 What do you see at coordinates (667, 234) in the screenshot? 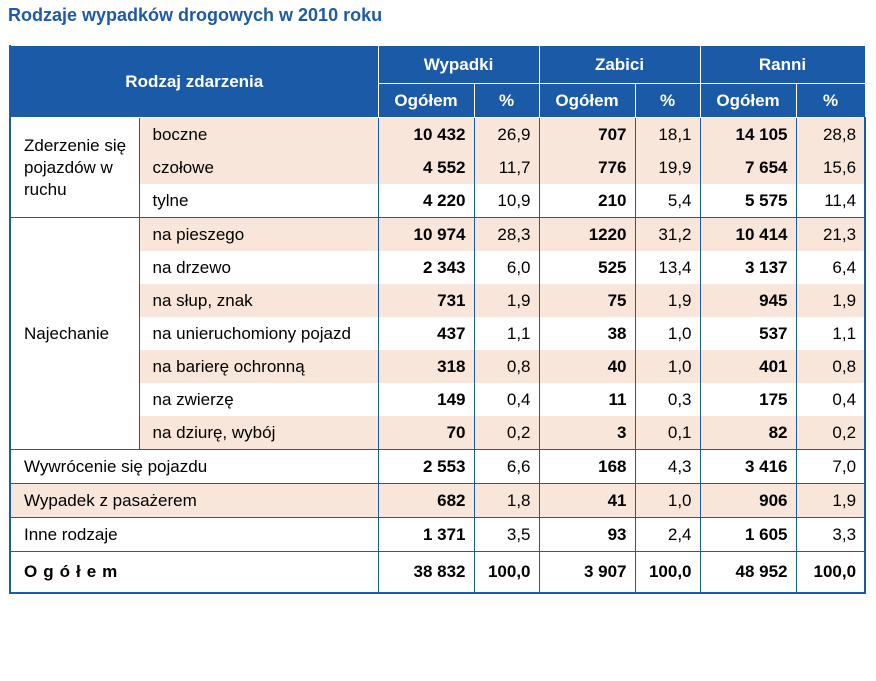
I see `percent-cell: 31,2` at bounding box center [667, 234].